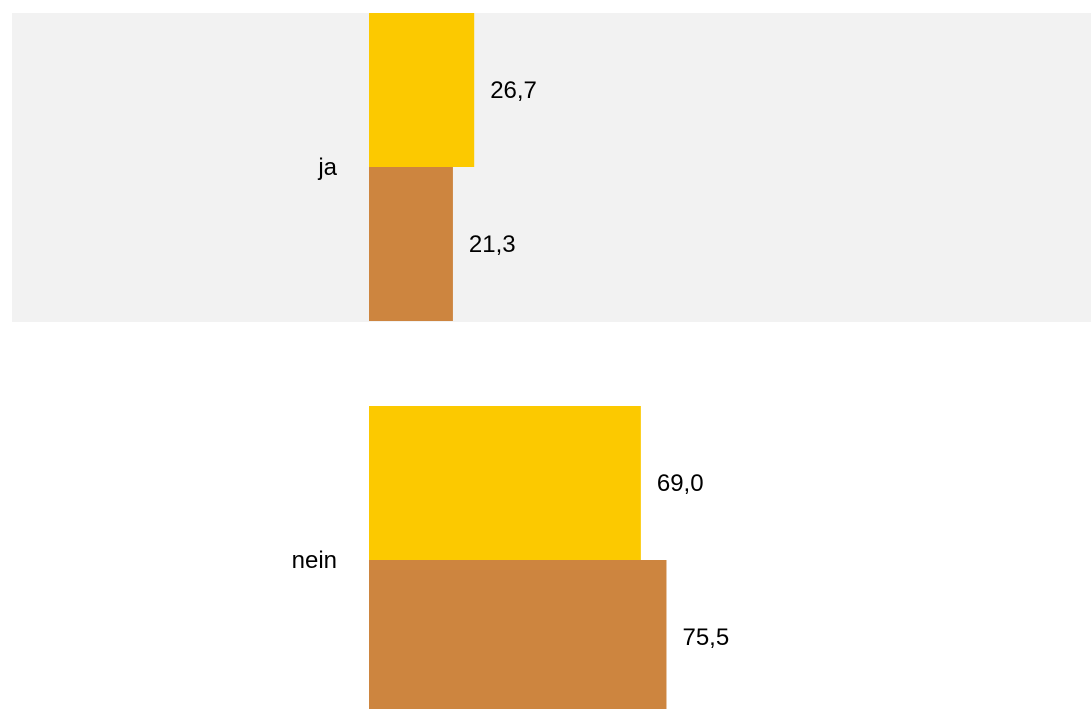 This screenshot has height=709, width=1091. What do you see at coordinates (680, 483) in the screenshot?
I see `data-label: 69,0` at bounding box center [680, 483].